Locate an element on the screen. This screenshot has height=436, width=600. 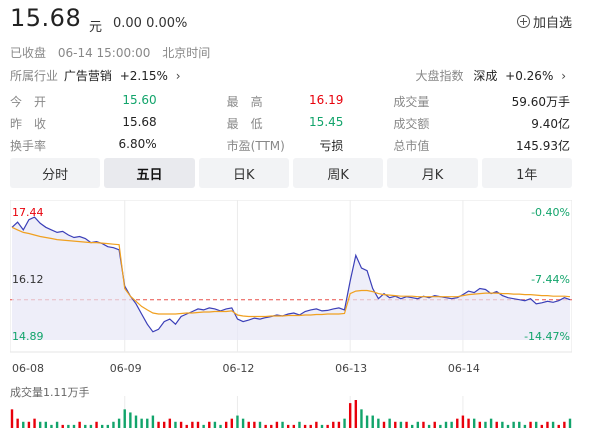
tab-weekly-k: 周K is located at coordinates (338, 173).